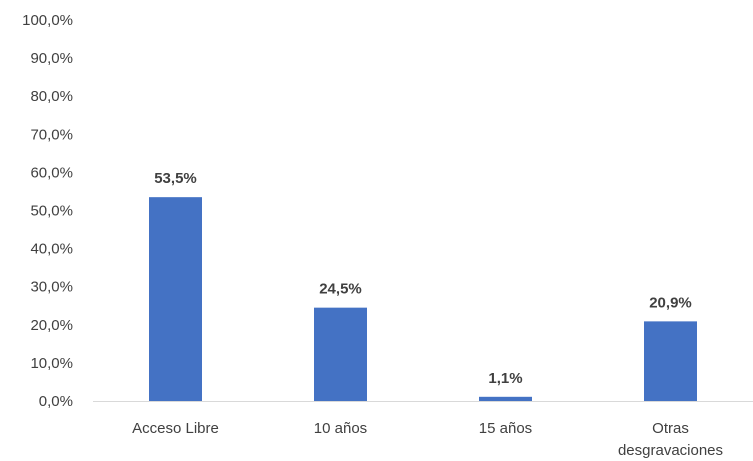 The height and width of the screenshot is (461, 753). I want to click on category-label: desgravaciones, so click(670, 450).